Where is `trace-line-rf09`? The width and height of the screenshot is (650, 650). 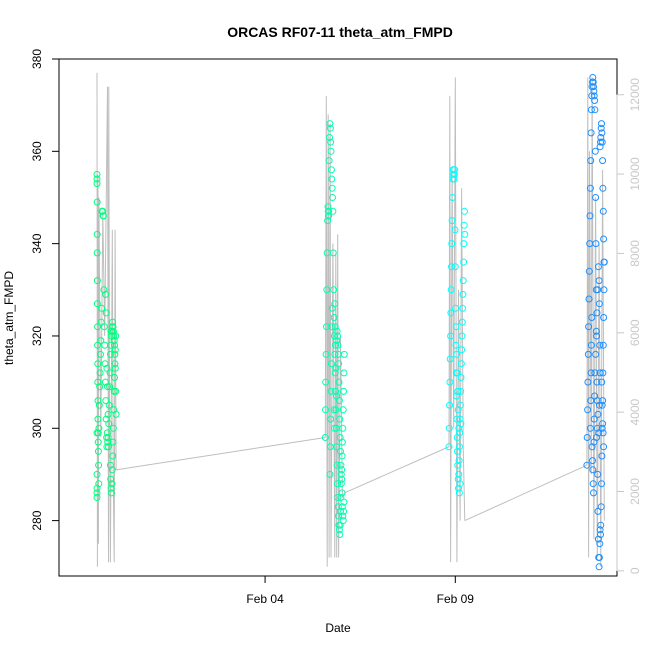 trace-line-rf09 is located at coordinates (457, 320).